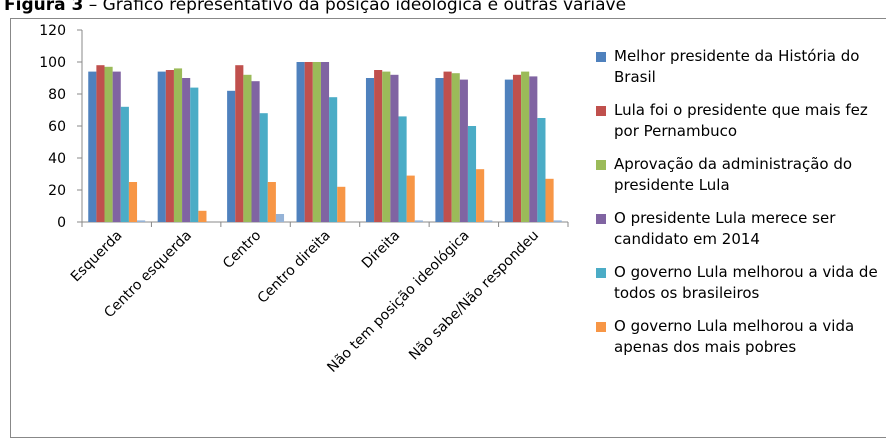 Image resolution: width=886 pixels, height=438 pixels. I want to click on y-tick-label: 60, so click(57, 127).